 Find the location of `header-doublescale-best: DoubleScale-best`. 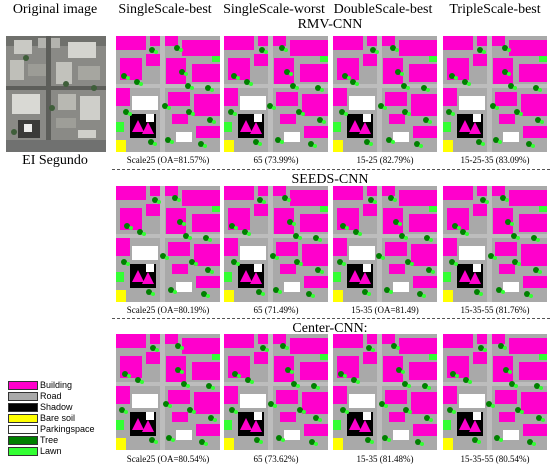

header-doublescale-best: DoubleScale-best is located at coordinates (383, 9).